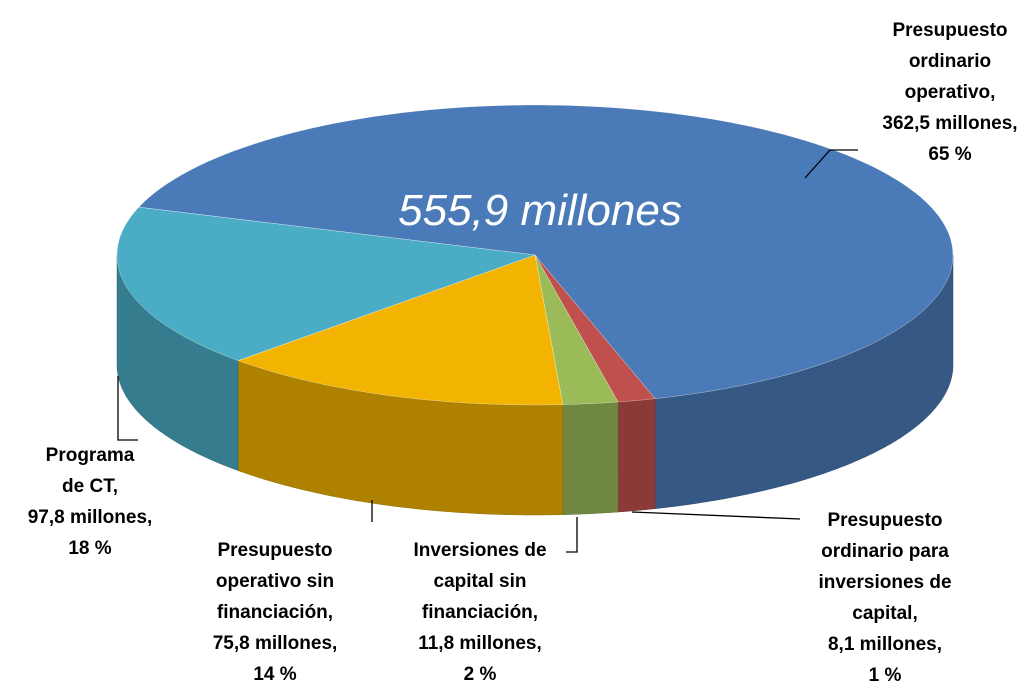 The width and height of the screenshot is (1029, 697). What do you see at coordinates (275, 643) in the screenshot?
I see `value-label: 75,8 millones,` at bounding box center [275, 643].